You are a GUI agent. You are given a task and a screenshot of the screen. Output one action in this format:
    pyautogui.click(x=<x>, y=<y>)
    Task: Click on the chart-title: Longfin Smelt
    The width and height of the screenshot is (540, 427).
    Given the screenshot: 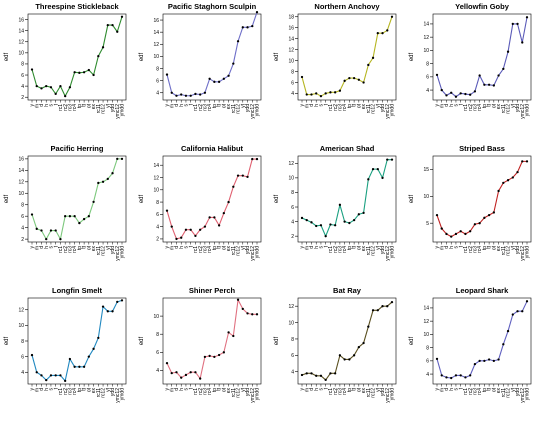 What is the action you would take?
    pyautogui.click(x=77, y=290)
    